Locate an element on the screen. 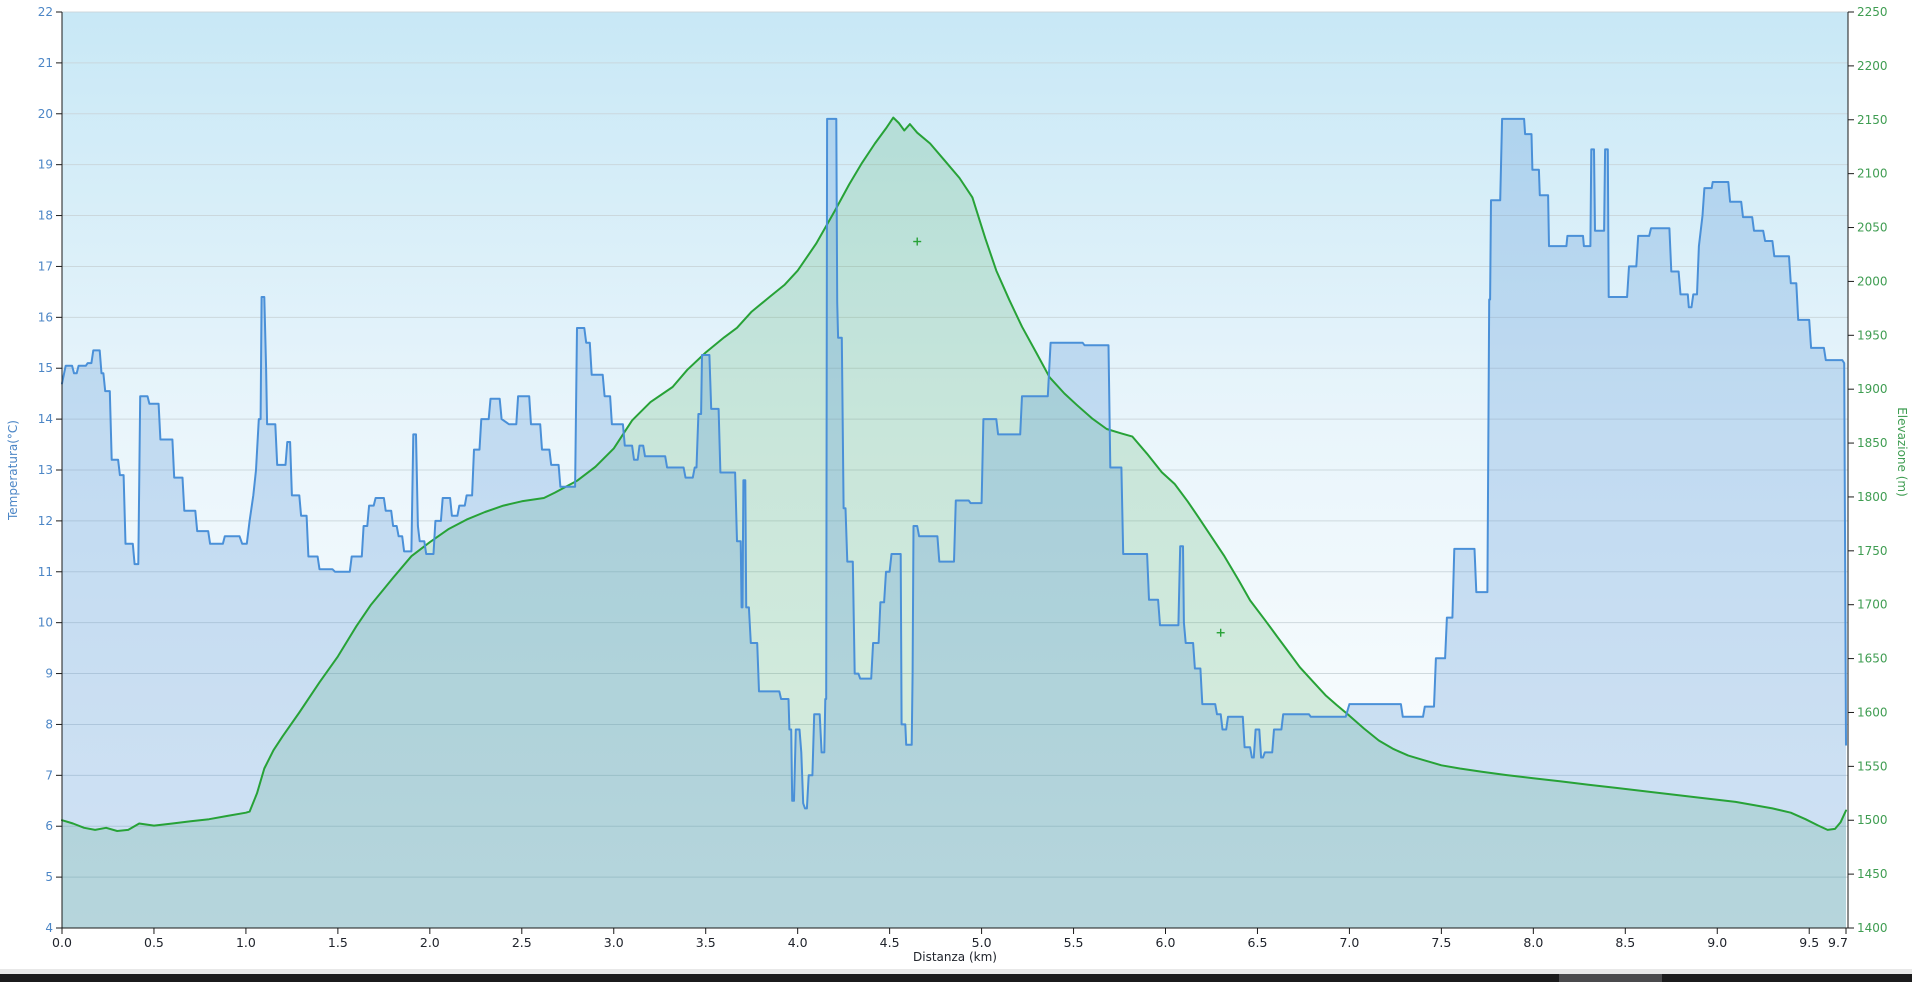 This screenshot has width=1912, height=982. taskbar-active-item is located at coordinates (1610, 978).